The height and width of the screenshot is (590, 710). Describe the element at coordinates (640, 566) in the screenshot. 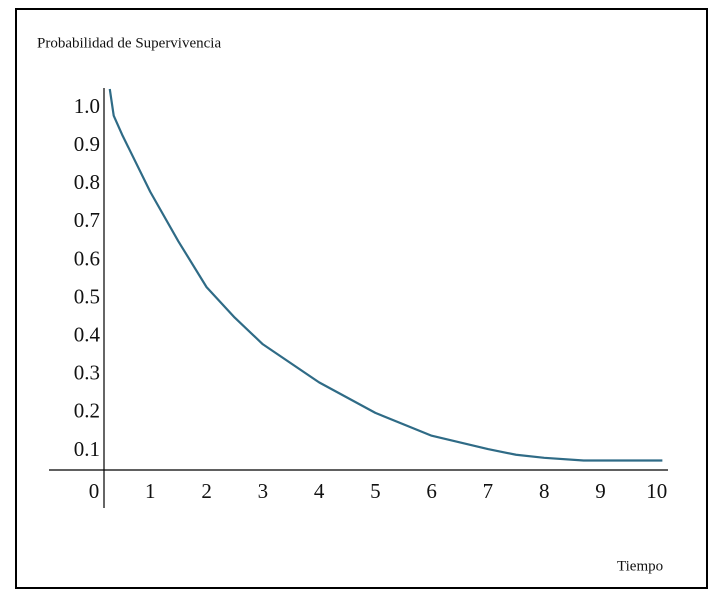

I see `x-axis-label: Tiempo` at that location.